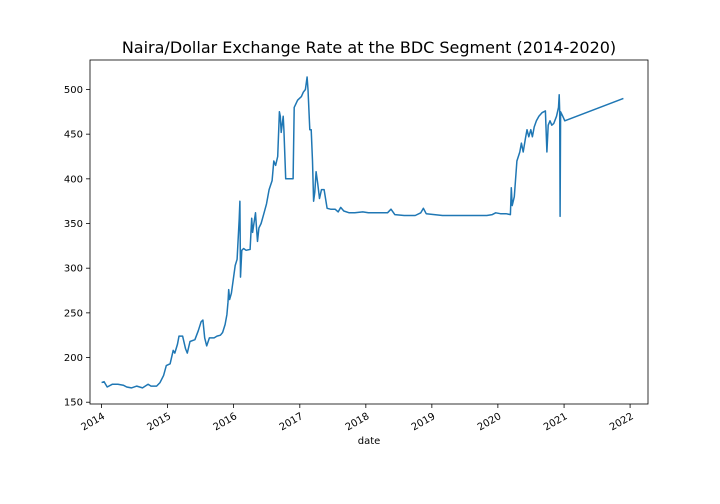 This screenshot has height=504, width=720. I want to click on y-tick-label: 200, so click(73, 358).